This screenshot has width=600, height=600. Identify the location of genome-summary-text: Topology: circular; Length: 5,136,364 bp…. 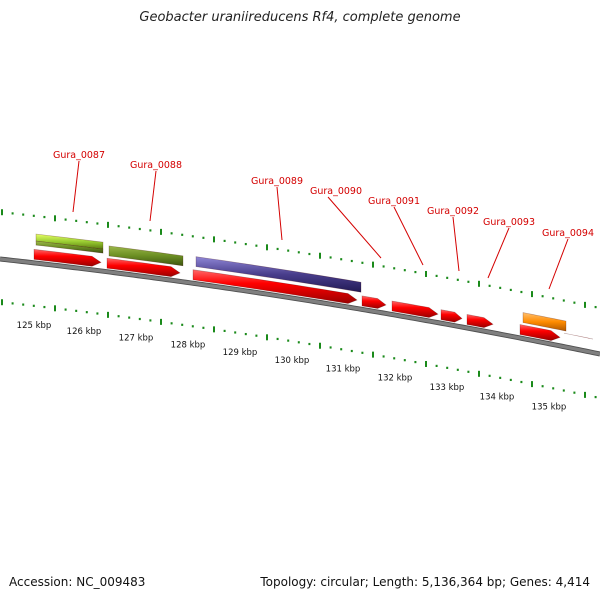
(425, 582).